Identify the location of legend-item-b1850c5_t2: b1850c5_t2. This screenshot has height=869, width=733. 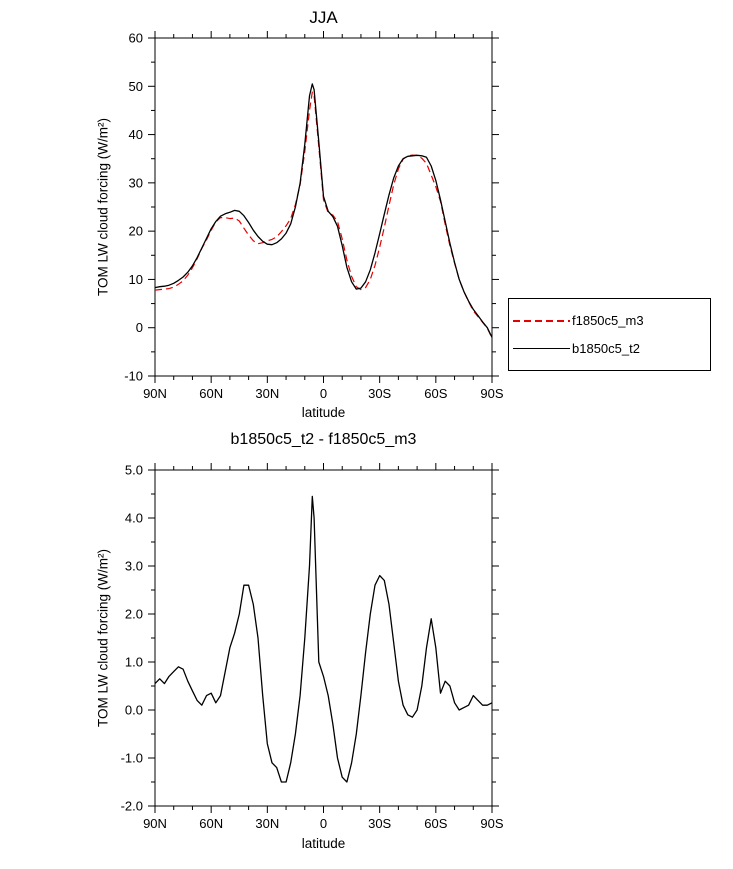
(609, 348).